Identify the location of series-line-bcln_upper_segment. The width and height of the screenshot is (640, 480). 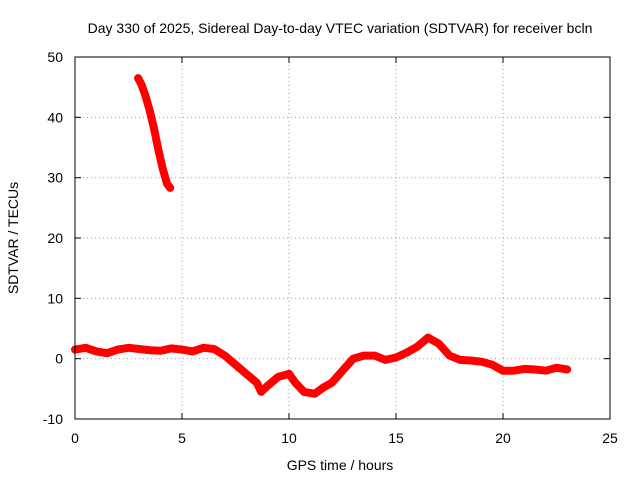
(154, 133).